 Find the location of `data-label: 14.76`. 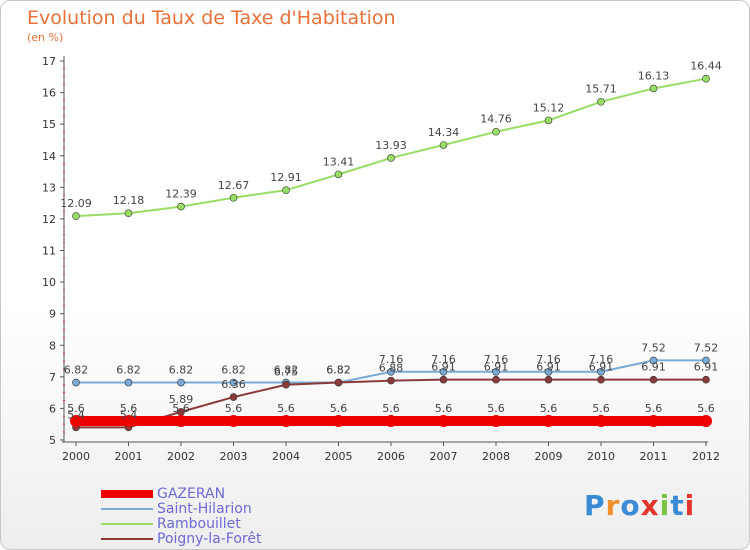

data-label: 14.76 is located at coordinates (496, 119).